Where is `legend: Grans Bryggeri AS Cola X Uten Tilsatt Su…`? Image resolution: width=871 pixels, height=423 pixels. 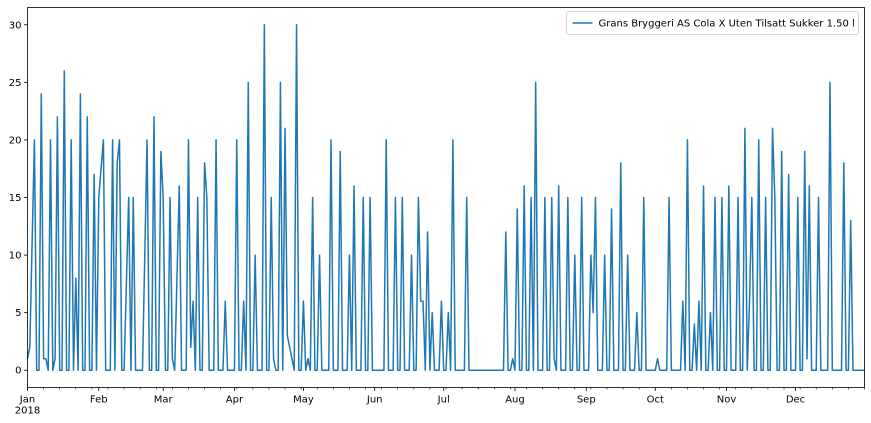 legend: Grans Bryggeri AS Cola X Uten Tilsatt Su… is located at coordinates (712, 23).